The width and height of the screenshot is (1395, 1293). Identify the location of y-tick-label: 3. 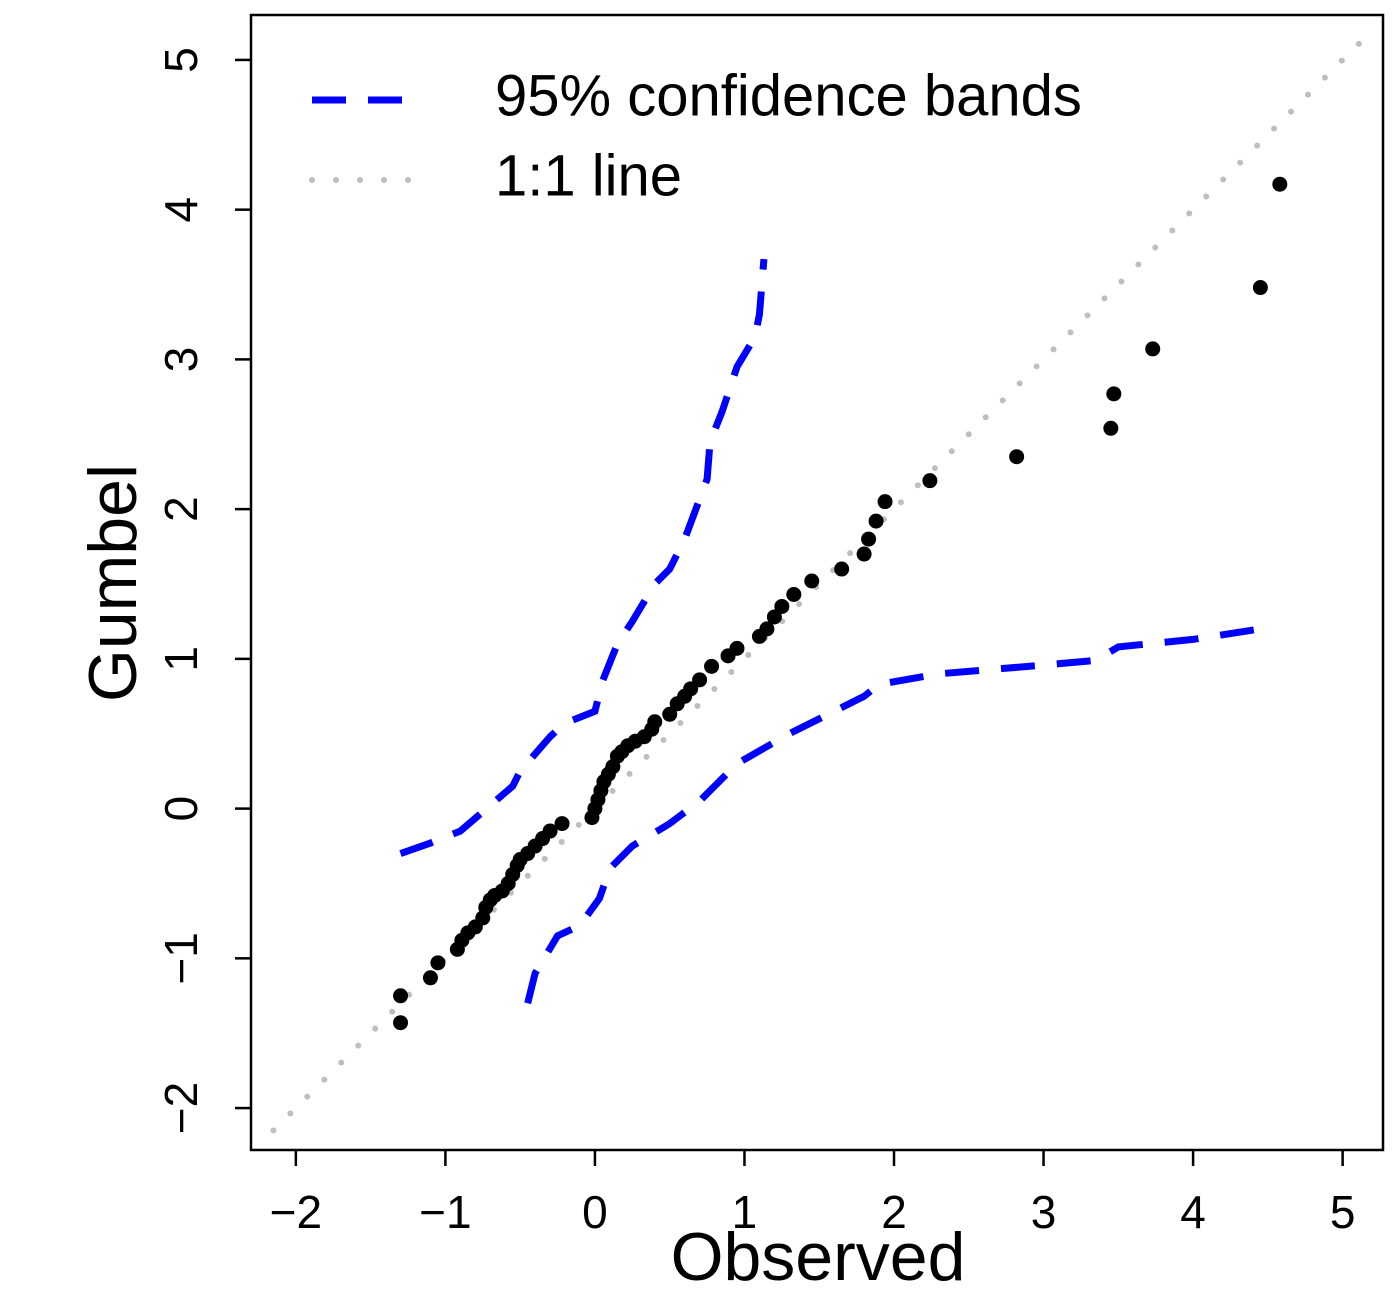
(181, 360).